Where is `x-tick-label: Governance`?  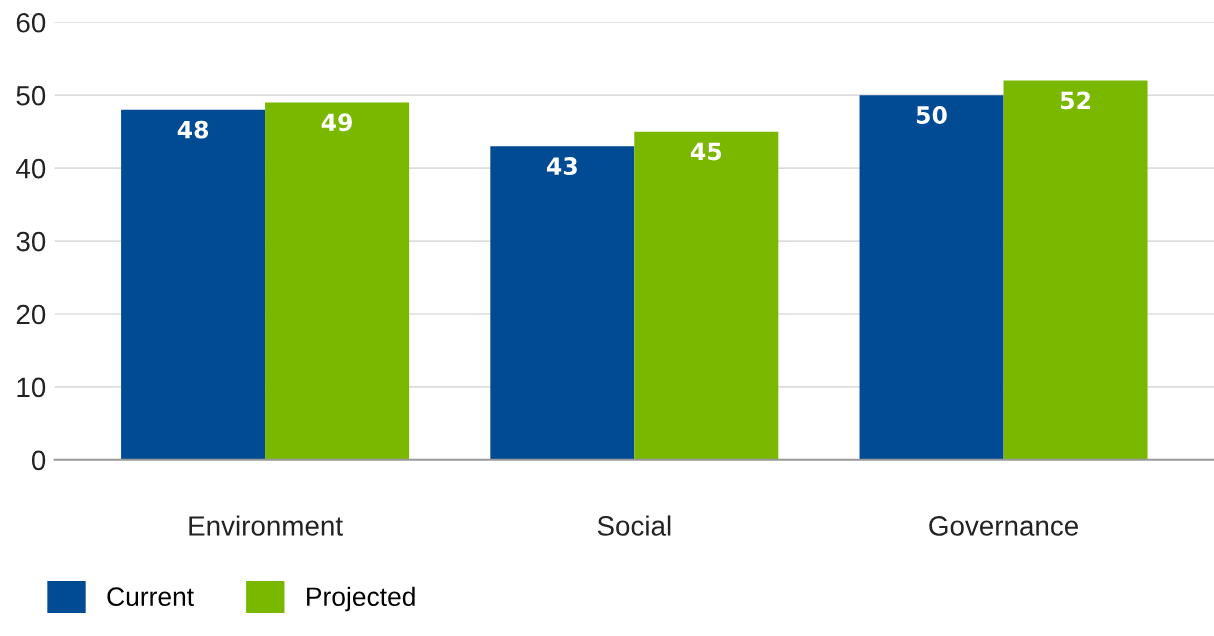 x-tick-label: Governance is located at coordinates (1003, 526).